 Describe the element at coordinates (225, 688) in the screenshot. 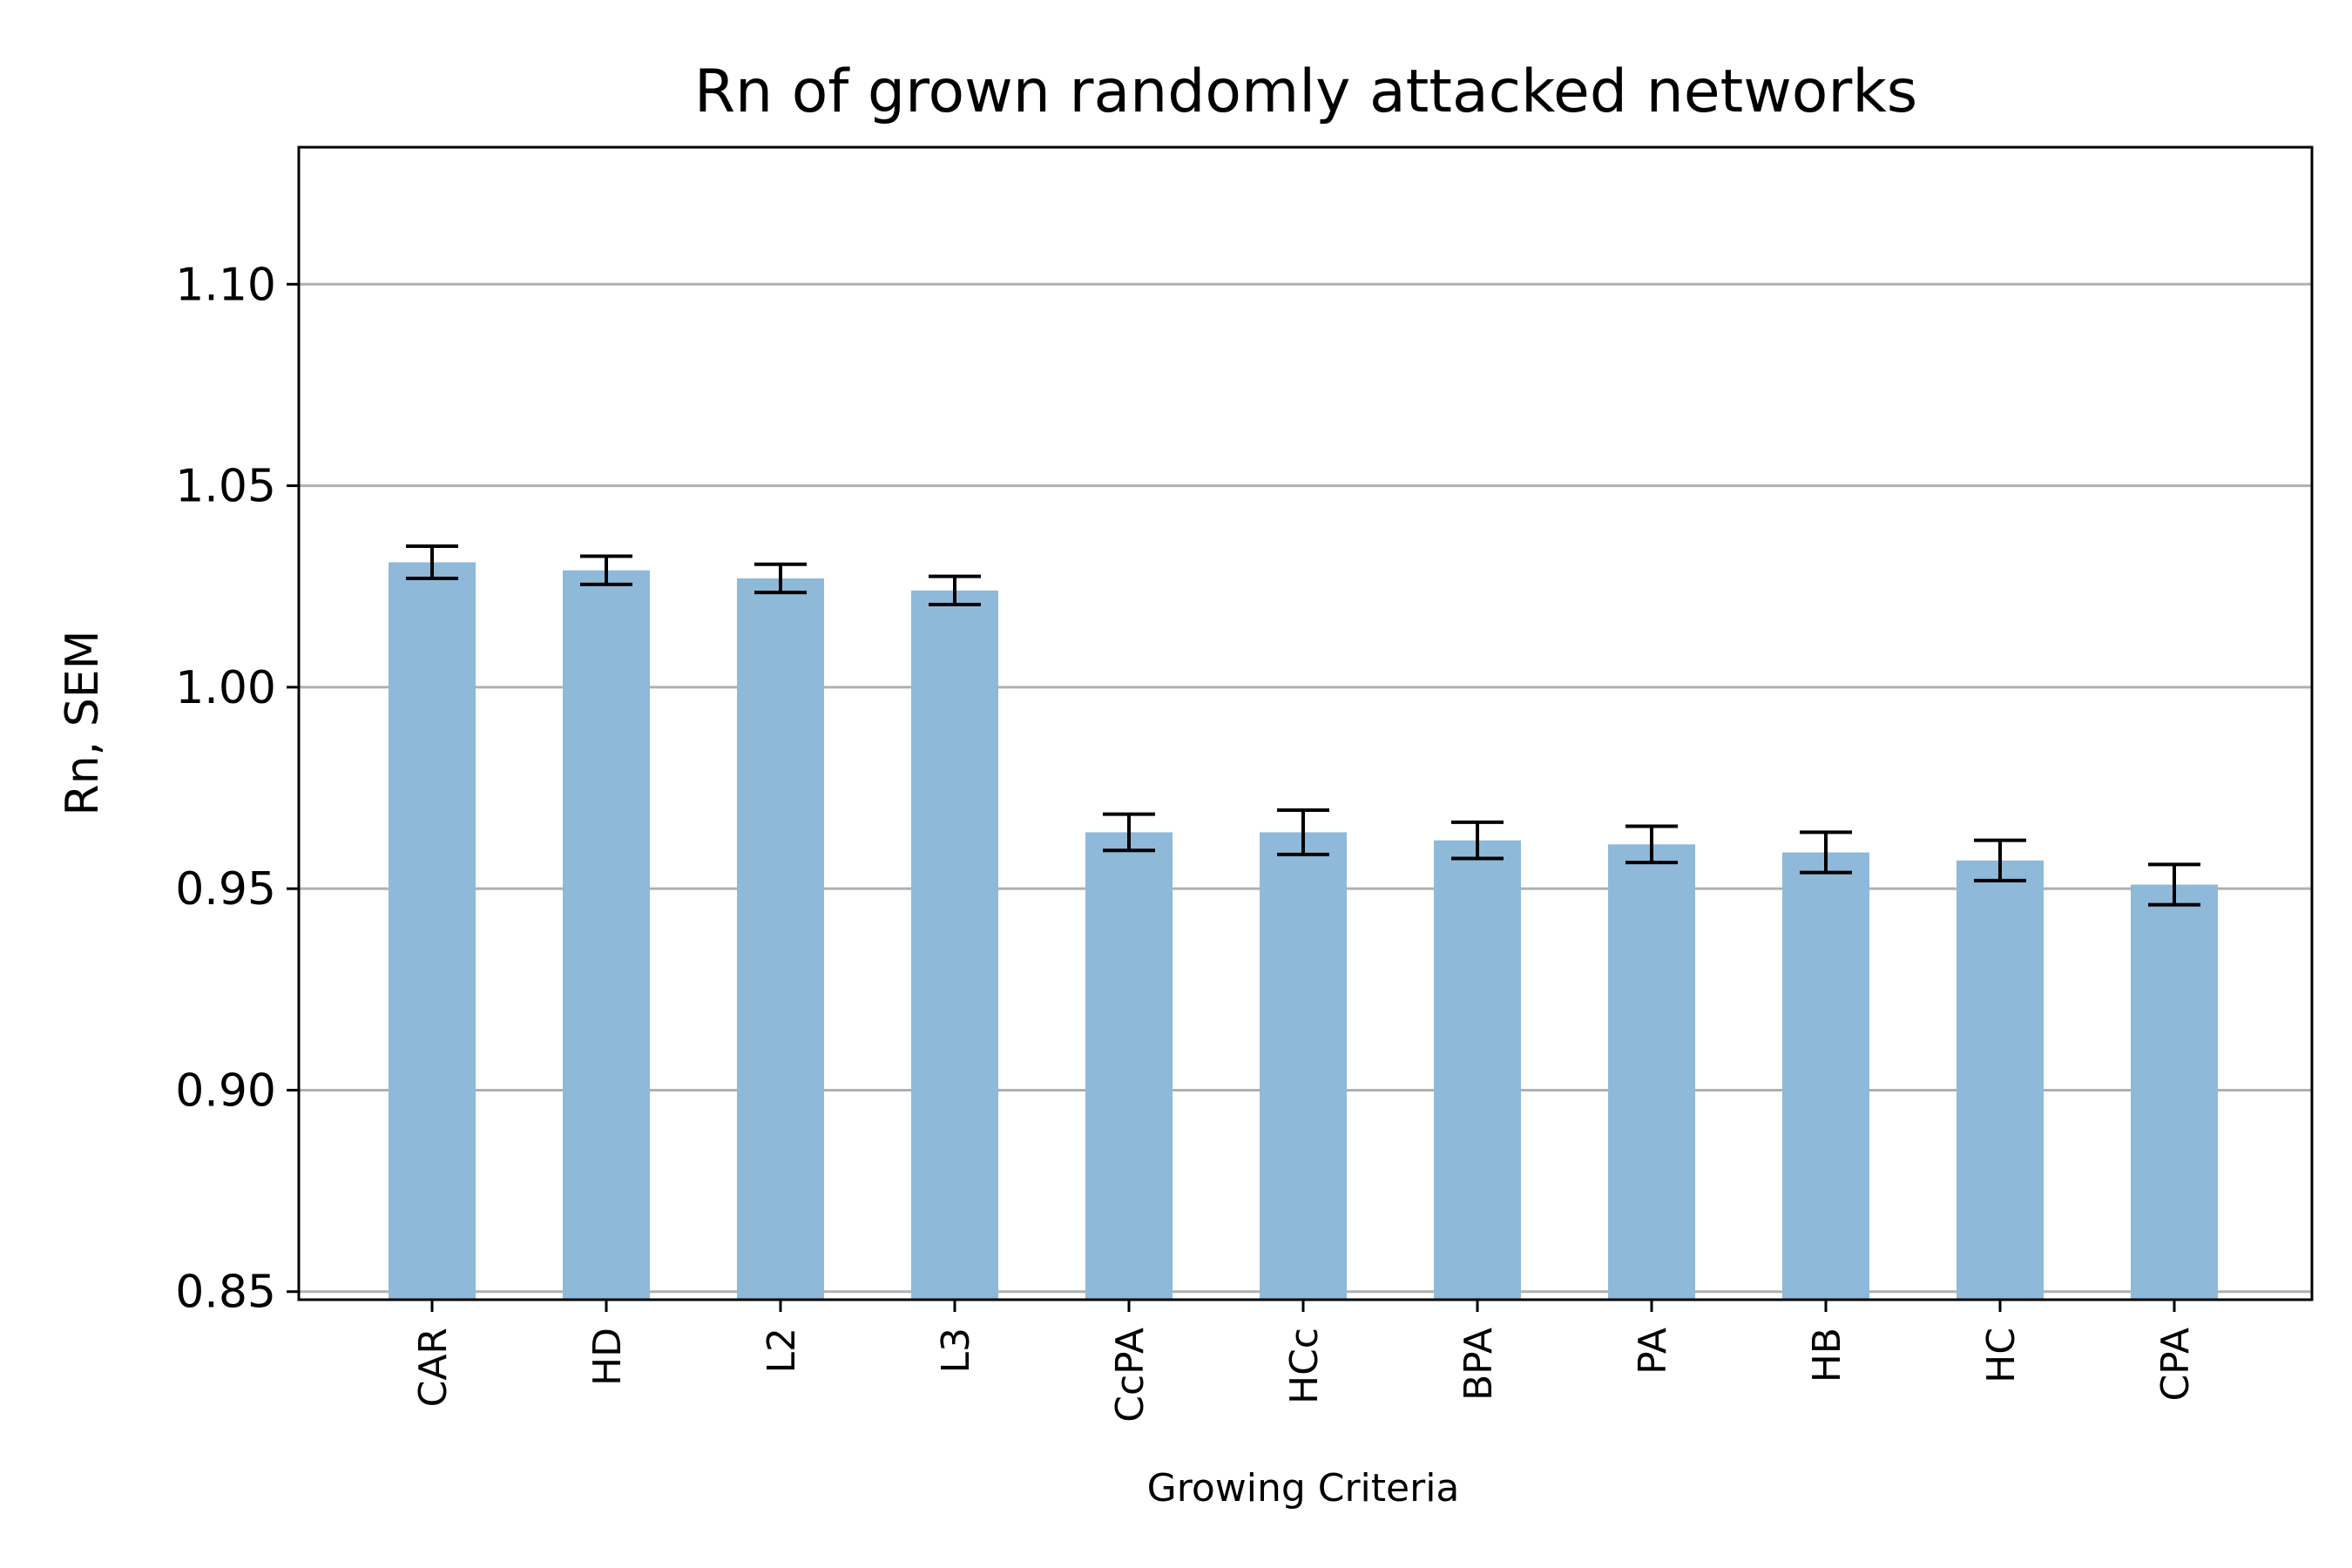

I see `y-tick-label: 1.00` at that location.